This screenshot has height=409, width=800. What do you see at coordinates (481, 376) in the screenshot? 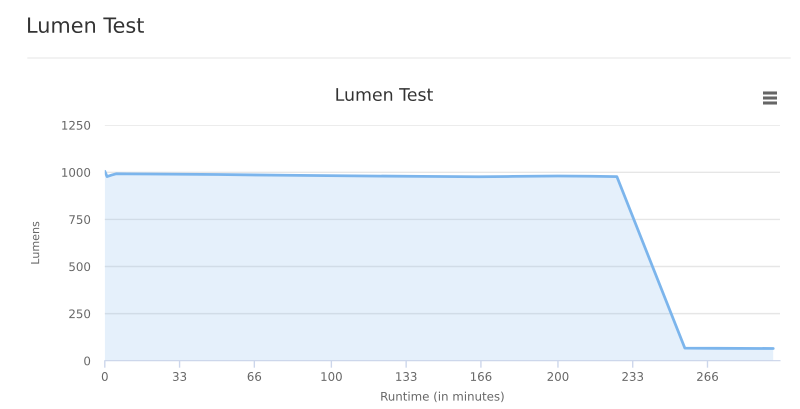
I see `x-tick-label: 166` at bounding box center [481, 376].